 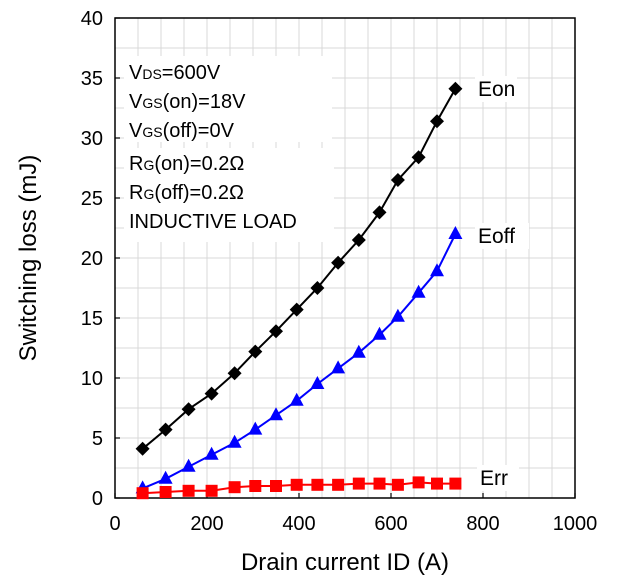 I want to click on y-tick-label: 40, so click(x=92, y=19).